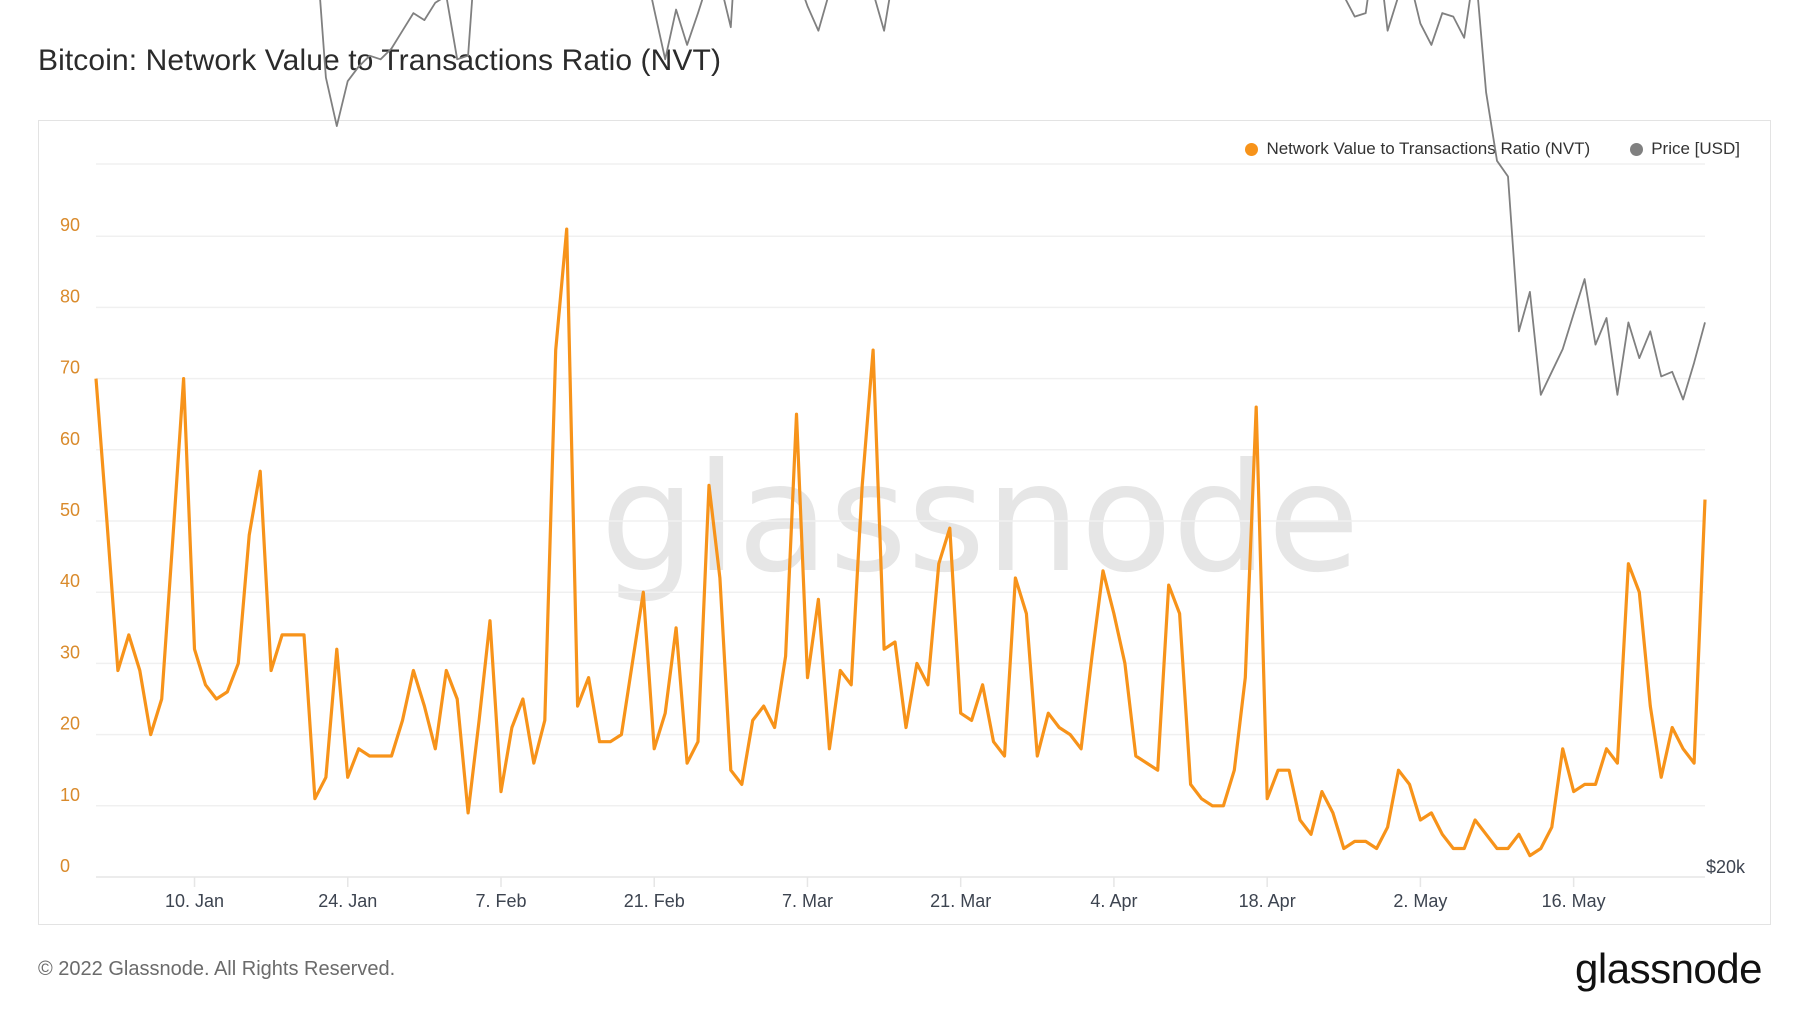 Image resolution: width=1800 pixels, height=1013 pixels. What do you see at coordinates (347, 901) in the screenshot?
I see `x-tick-label: 24. Jan` at bounding box center [347, 901].